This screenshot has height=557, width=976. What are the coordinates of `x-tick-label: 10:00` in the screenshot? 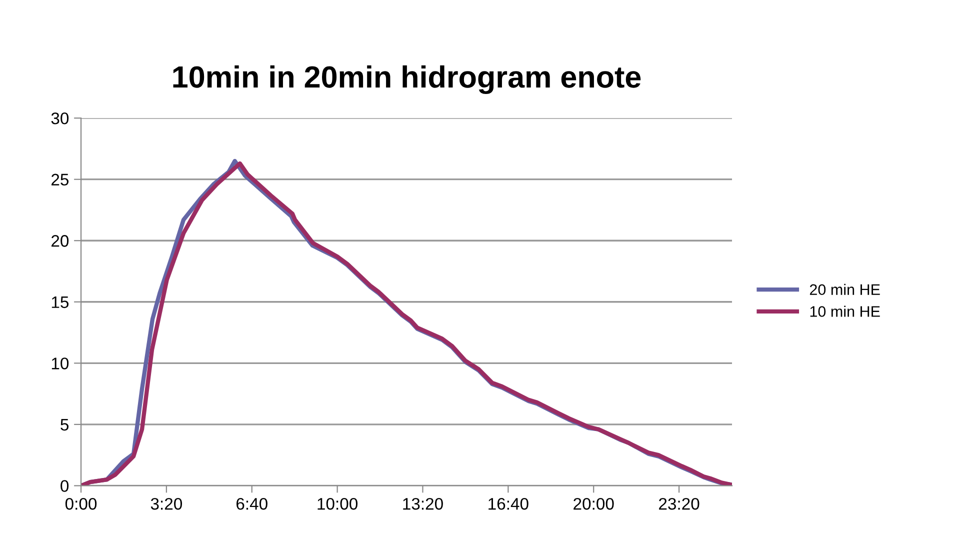 It's located at (338, 504).